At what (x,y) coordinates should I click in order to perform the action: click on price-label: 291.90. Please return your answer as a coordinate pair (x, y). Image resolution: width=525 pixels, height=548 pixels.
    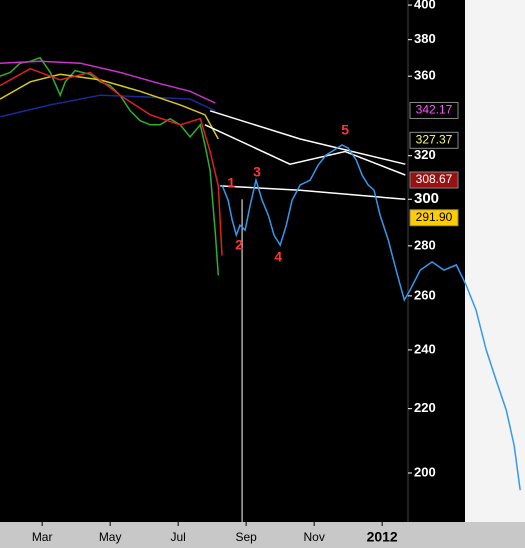
    Looking at the image, I should click on (434, 217).